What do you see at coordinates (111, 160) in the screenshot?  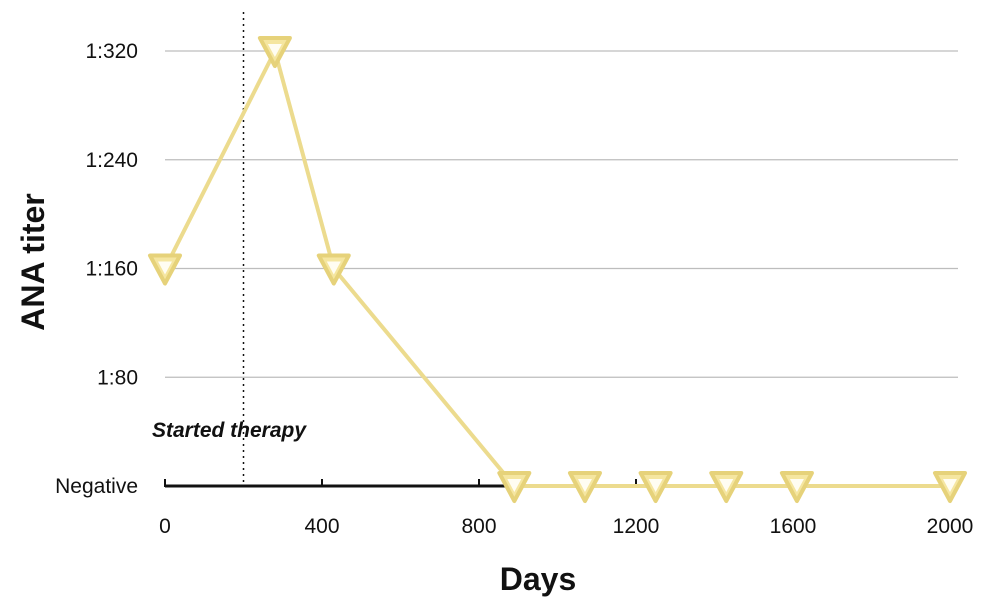 I see `y-tick-label: 1:240` at bounding box center [111, 160].